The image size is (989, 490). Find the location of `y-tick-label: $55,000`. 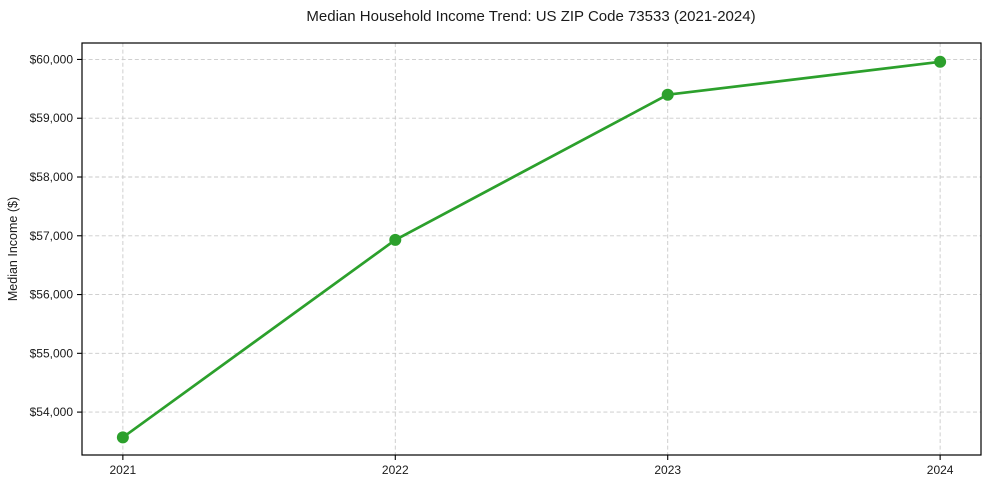

y-tick-label: $55,000 is located at coordinates (52, 353).